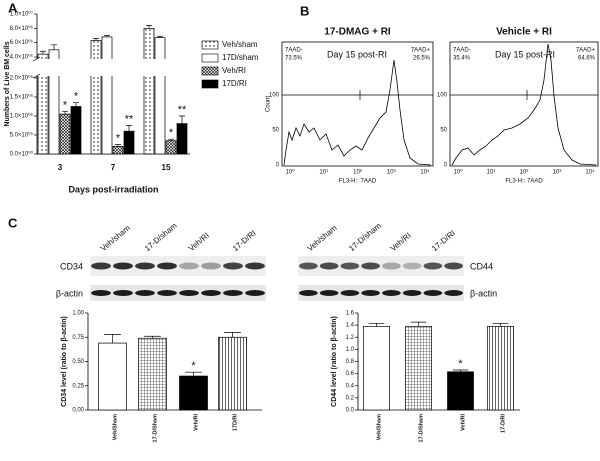  Describe the element at coordinates (22, 116) in the screenshot. I see `y-tick-label: 1.0×10⁰⁶` at that location.